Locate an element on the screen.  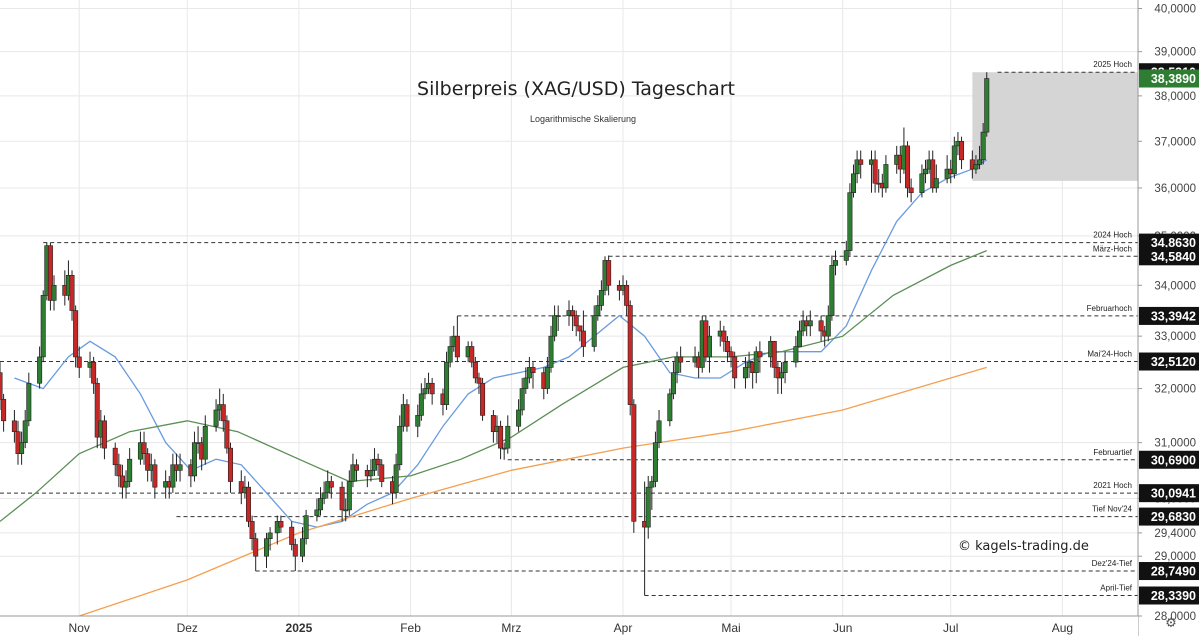
chart-subtitle: Logarithmische Skalierung is located at coordinates (583, 119).